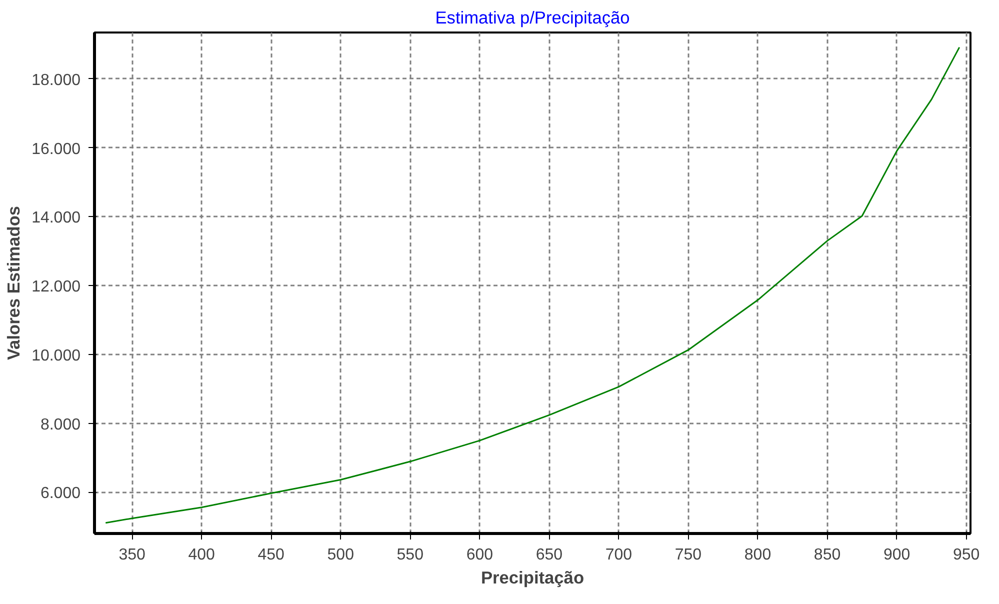 The height and width of the screenshot is (604, 999). I want to click on x-tick-label: 500, so click(340, 555).